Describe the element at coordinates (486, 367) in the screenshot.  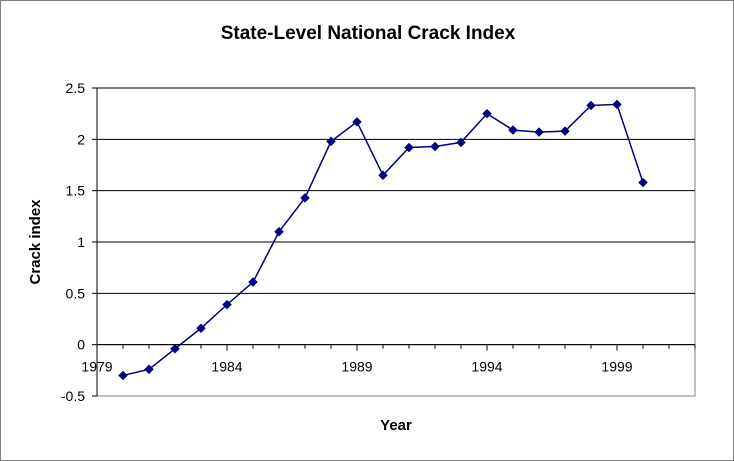
I see `x-tick-label: 1994` at that location.